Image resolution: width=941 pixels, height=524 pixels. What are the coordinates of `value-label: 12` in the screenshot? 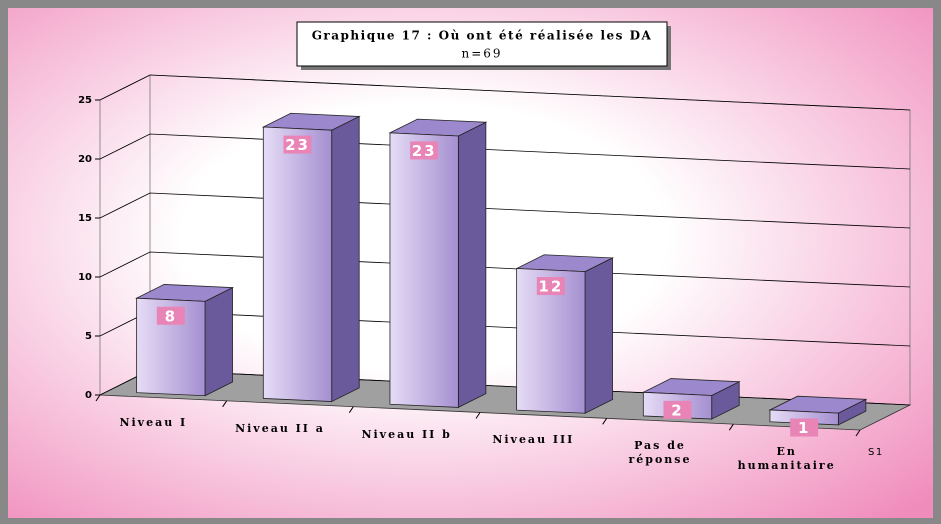 It's located at (550, 287).